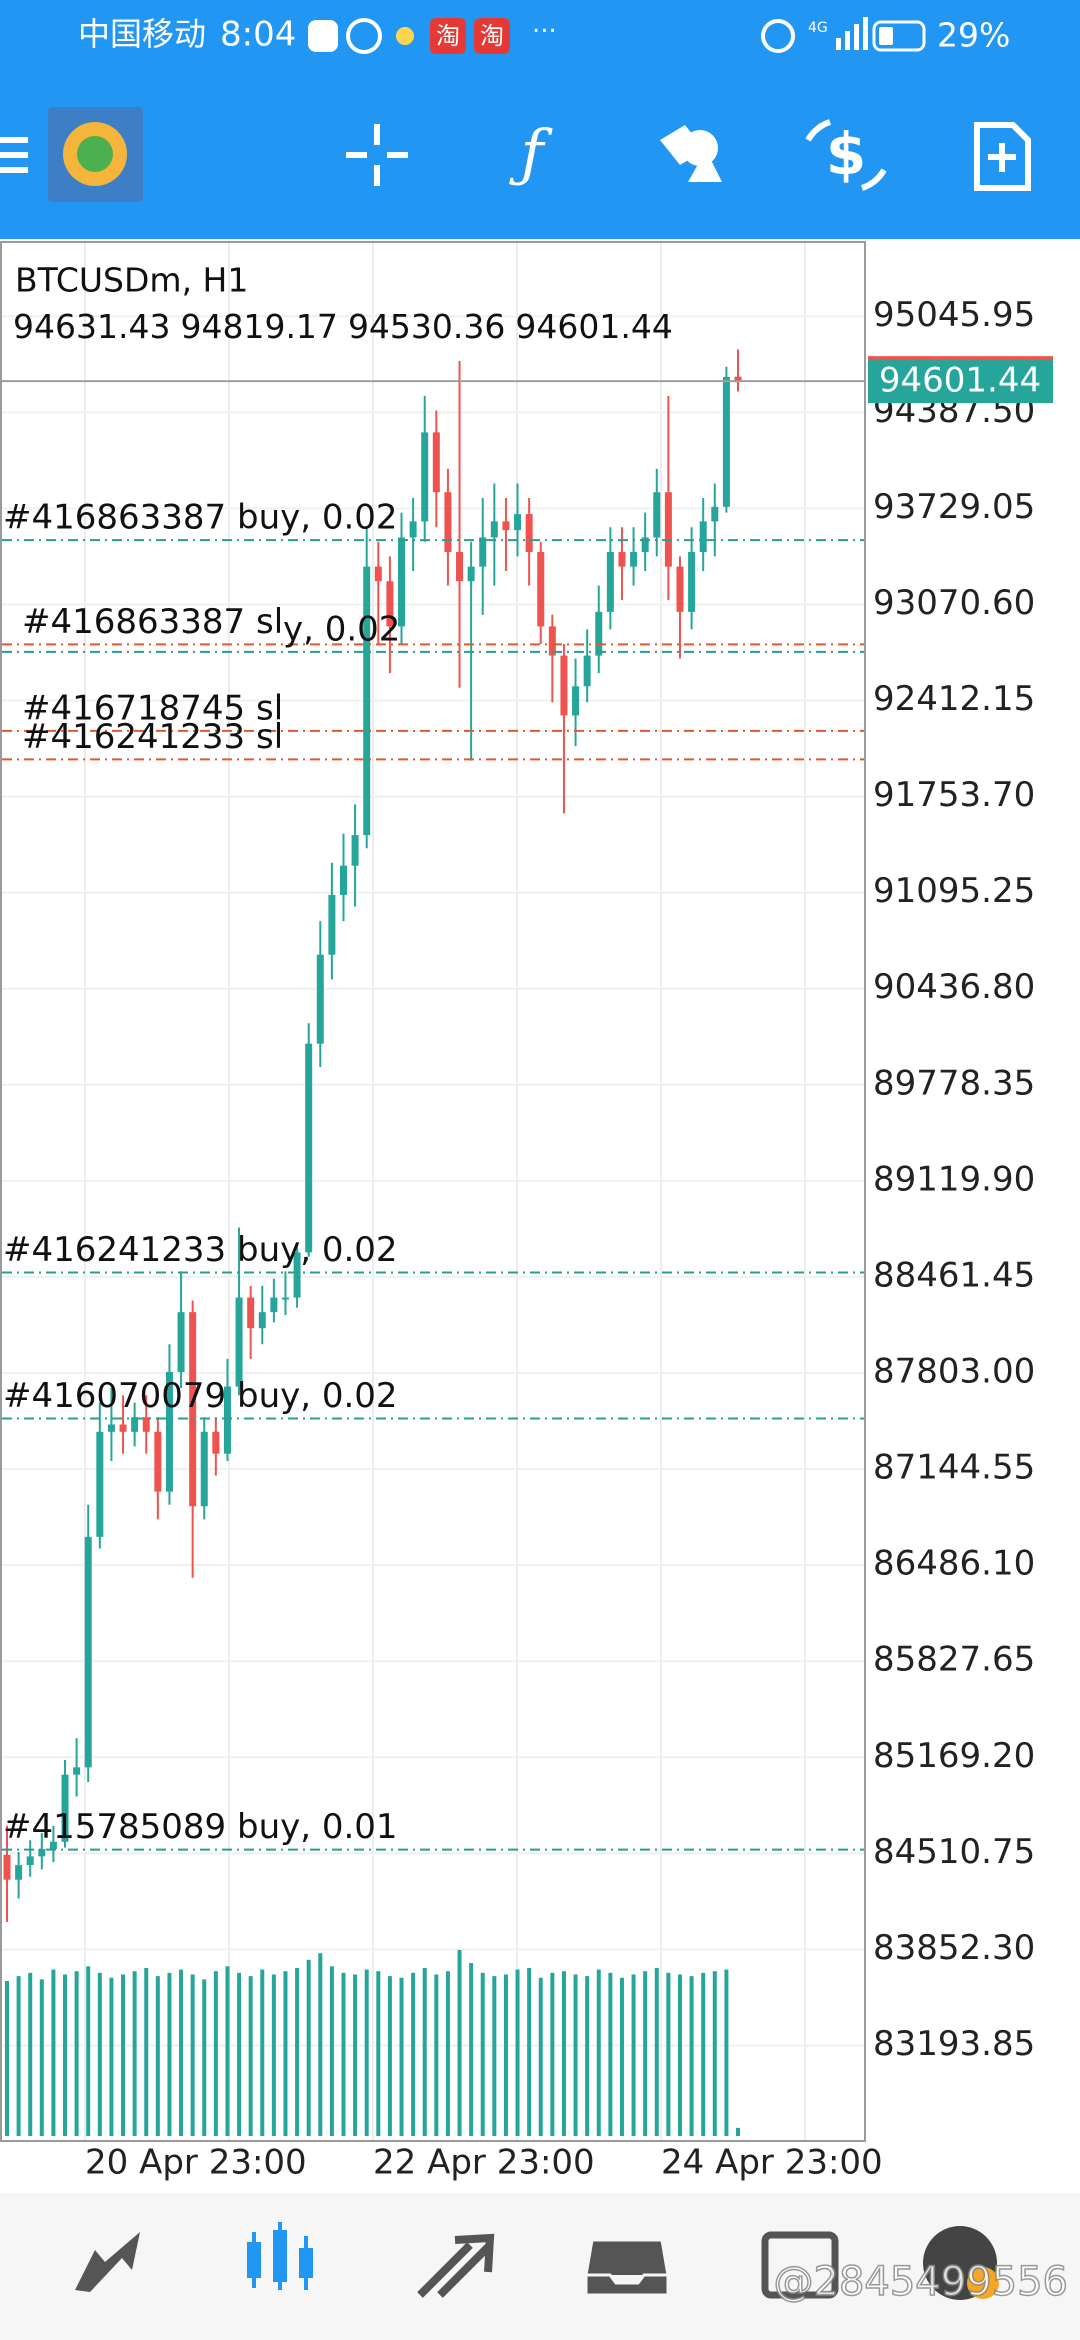 The height and width of the screenshot is (2340, 1080). What do you see at coordinates (818, 28) in the screenshot?
I see `network: 4G` at bounding box center [818, 28].